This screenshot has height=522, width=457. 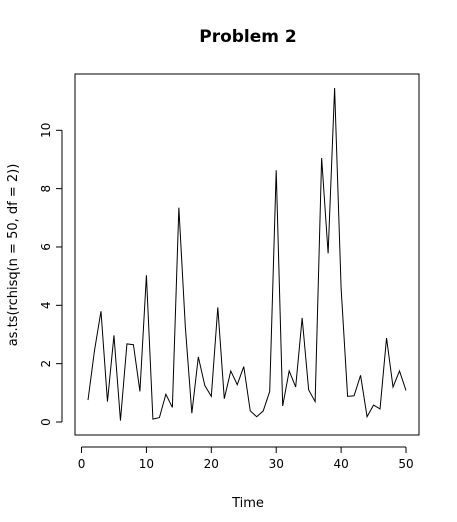 I want to click on x-tick-label: 0, so click(x=82, y=464).